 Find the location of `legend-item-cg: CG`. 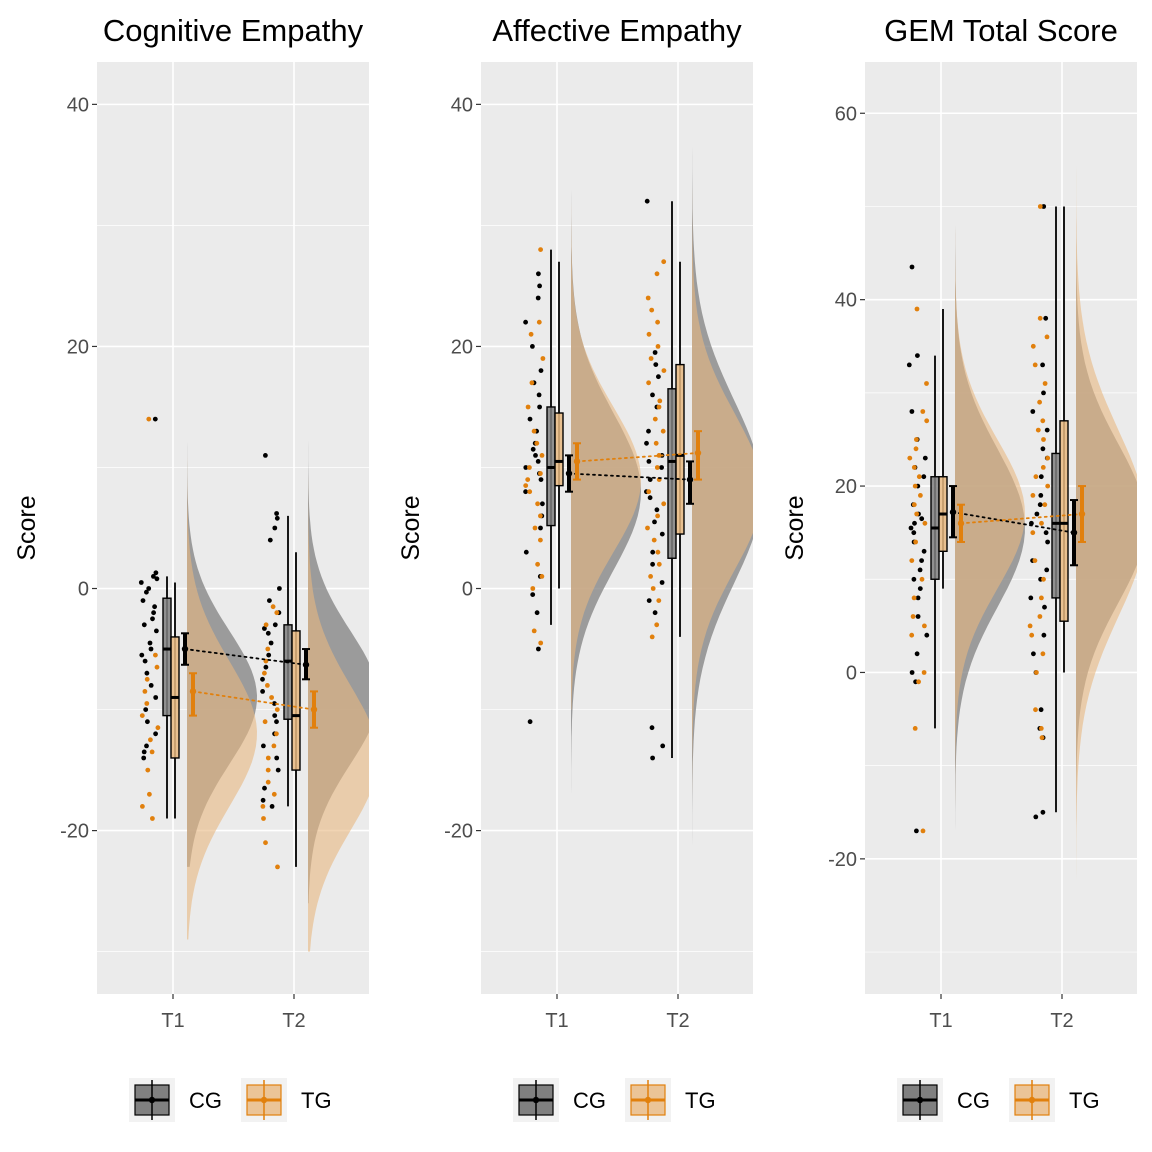

legend-item-cg: CG is located at coordinates (559, 1100).